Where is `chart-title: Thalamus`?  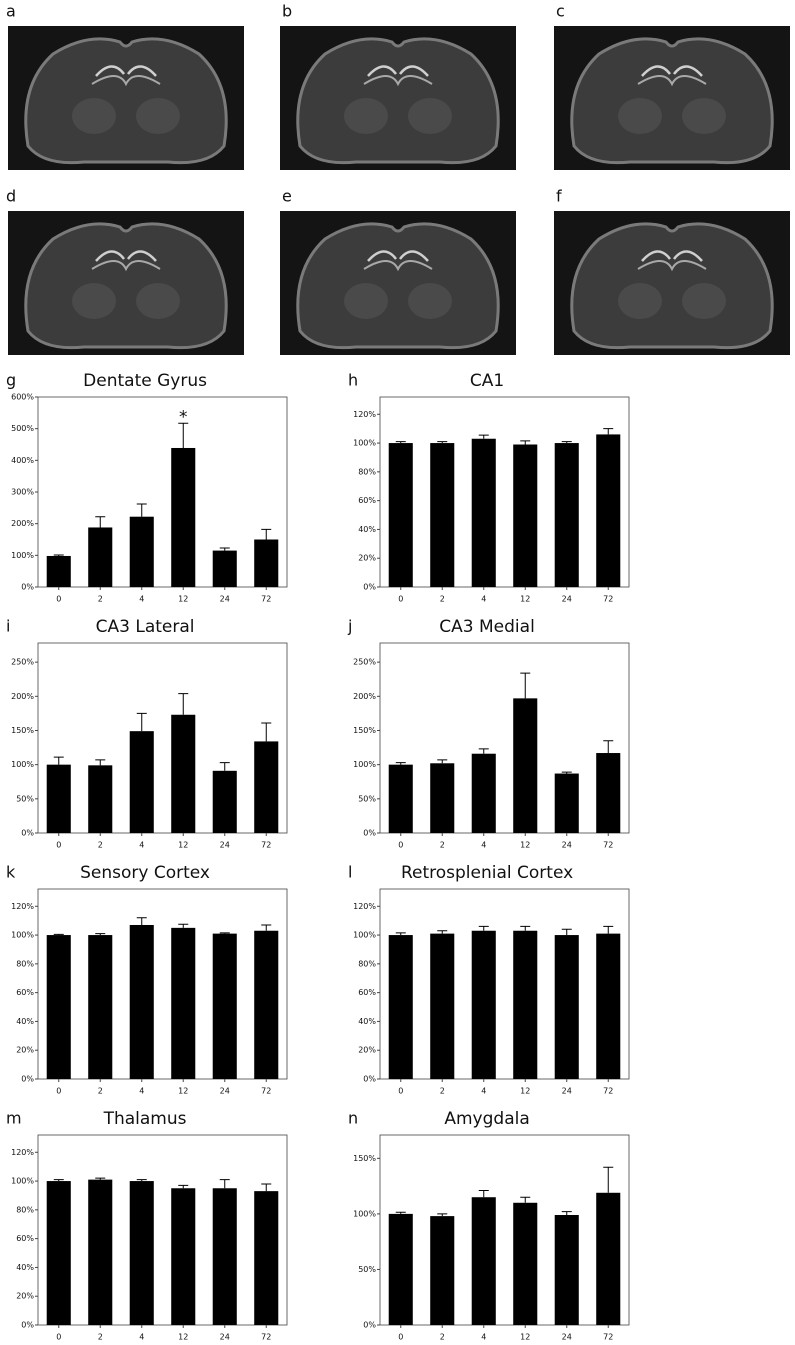
chart-title: Thalamus is located at coordinates (145, 1119).